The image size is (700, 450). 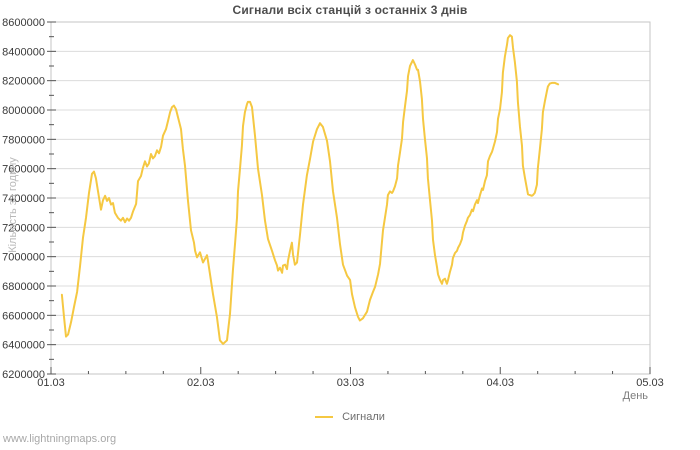 I want to click on x-tick-label: 03.03, so click(x=351, y=383).